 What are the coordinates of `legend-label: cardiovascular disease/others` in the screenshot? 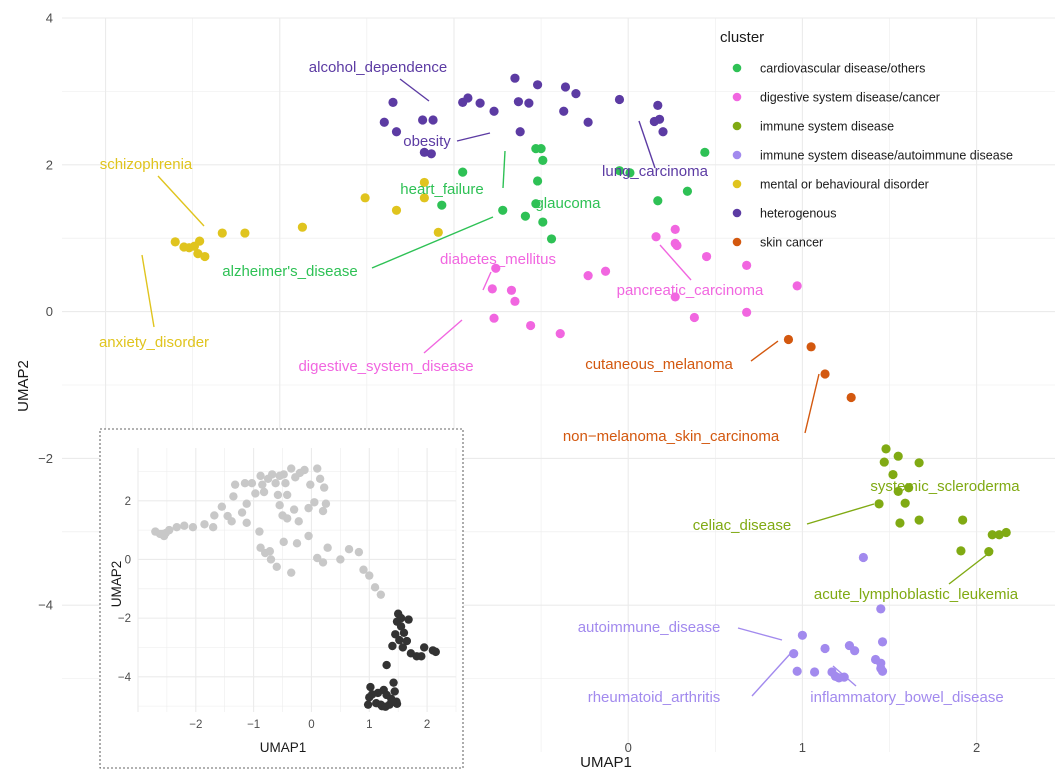 It's located at (842, 69).